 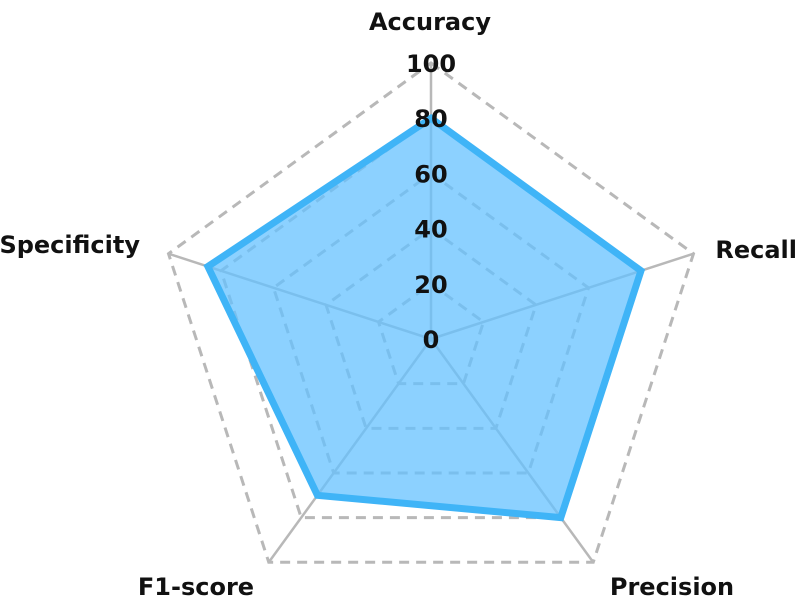 What do you see at coordinates (430, 285) in the screenshot?
I see `tick-label-20: 20` at bounding box center [430, 285].